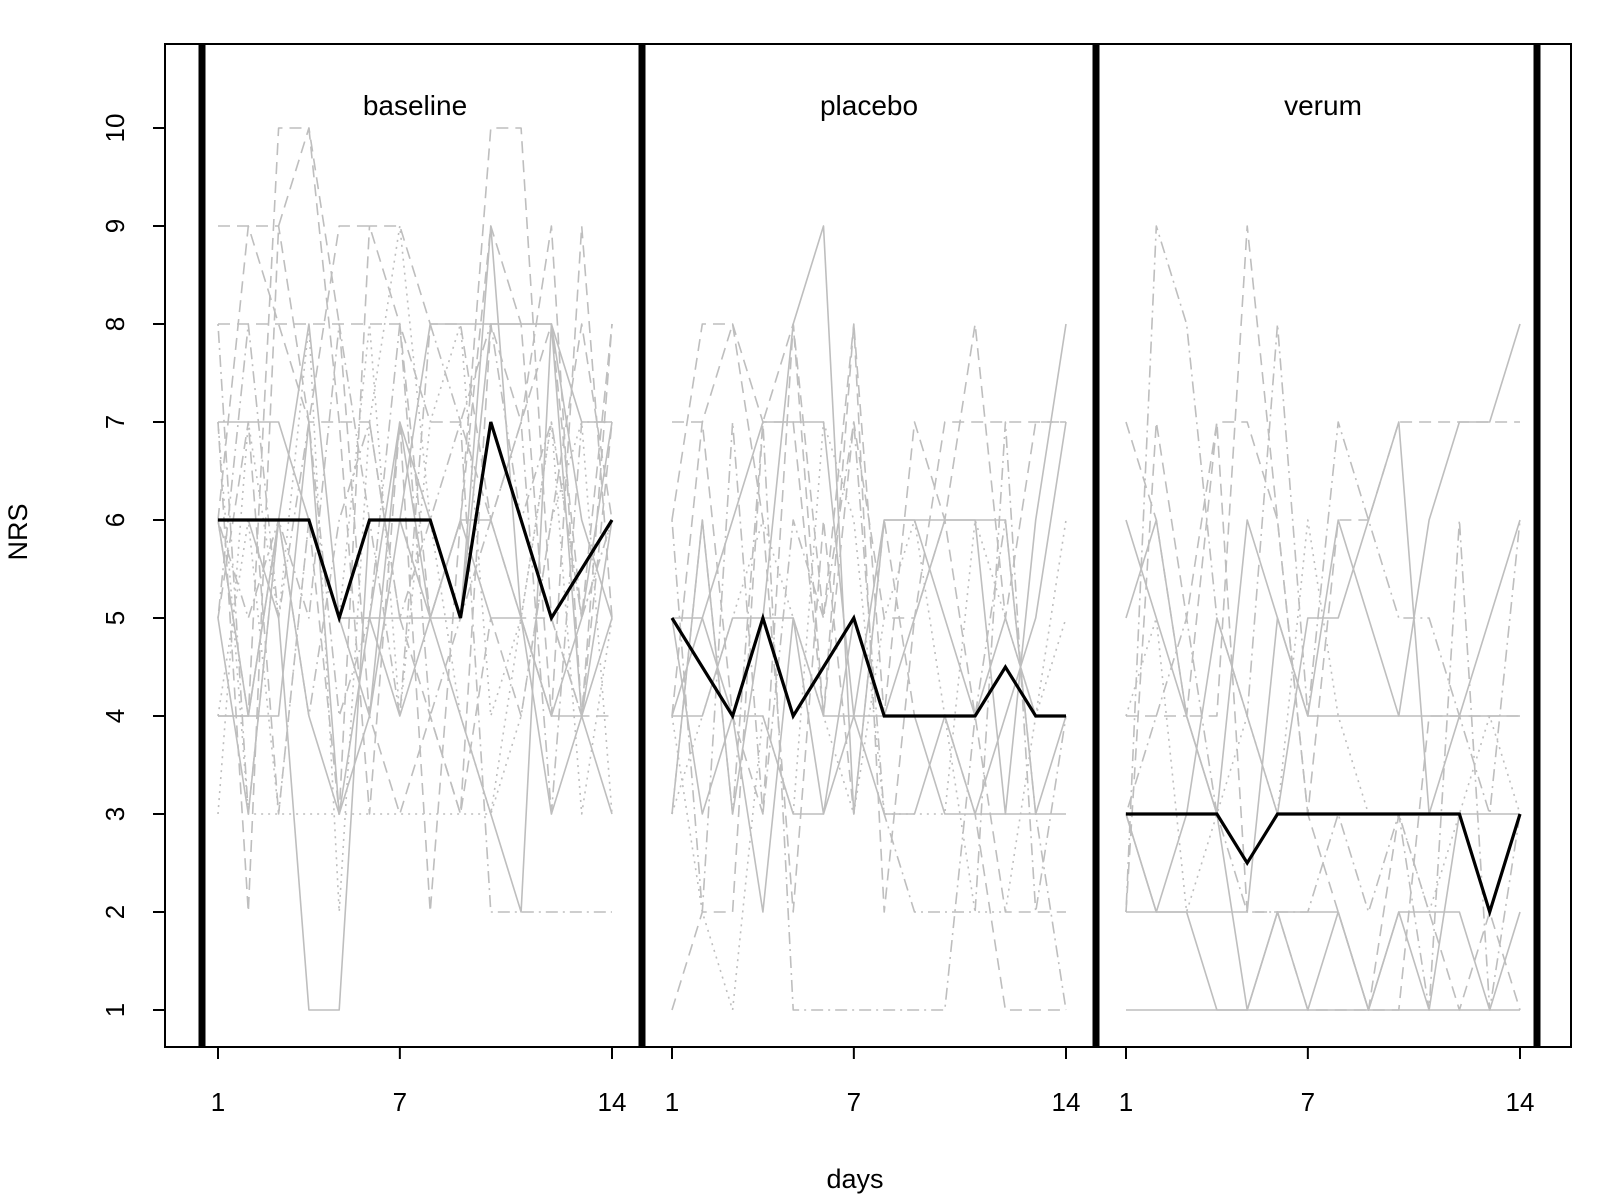 The height and width of the screenshot is (1200, 1600). Describe the element at coordinates (115, 226) in the screenshot. I see `y-tick-label: 9` at that location.